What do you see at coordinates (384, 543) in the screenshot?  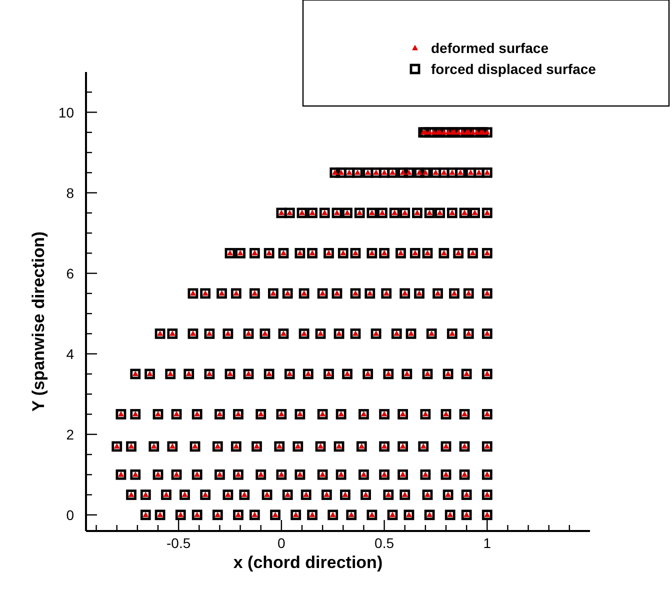 I see `x-tick-label: 0.5` at bounding box center [384, 543].